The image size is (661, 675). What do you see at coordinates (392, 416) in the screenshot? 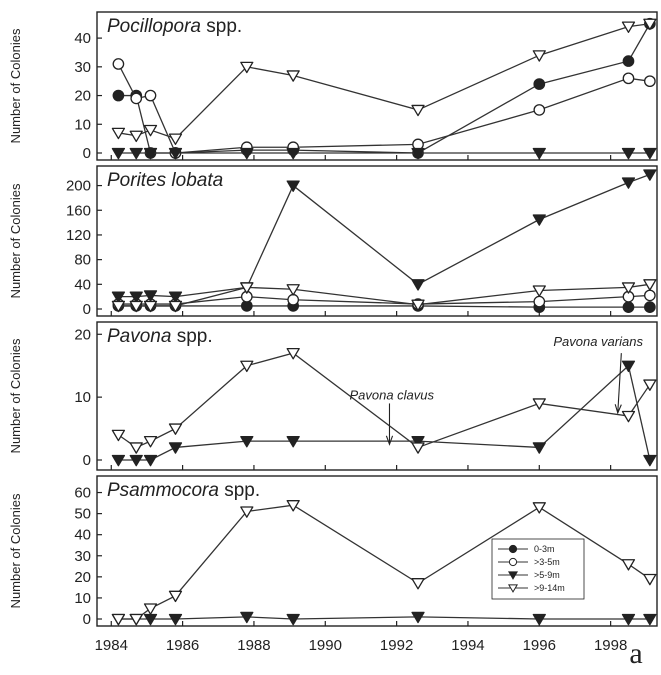
I see `annotation: Pavona clavus` at bounding box center [392, 416].